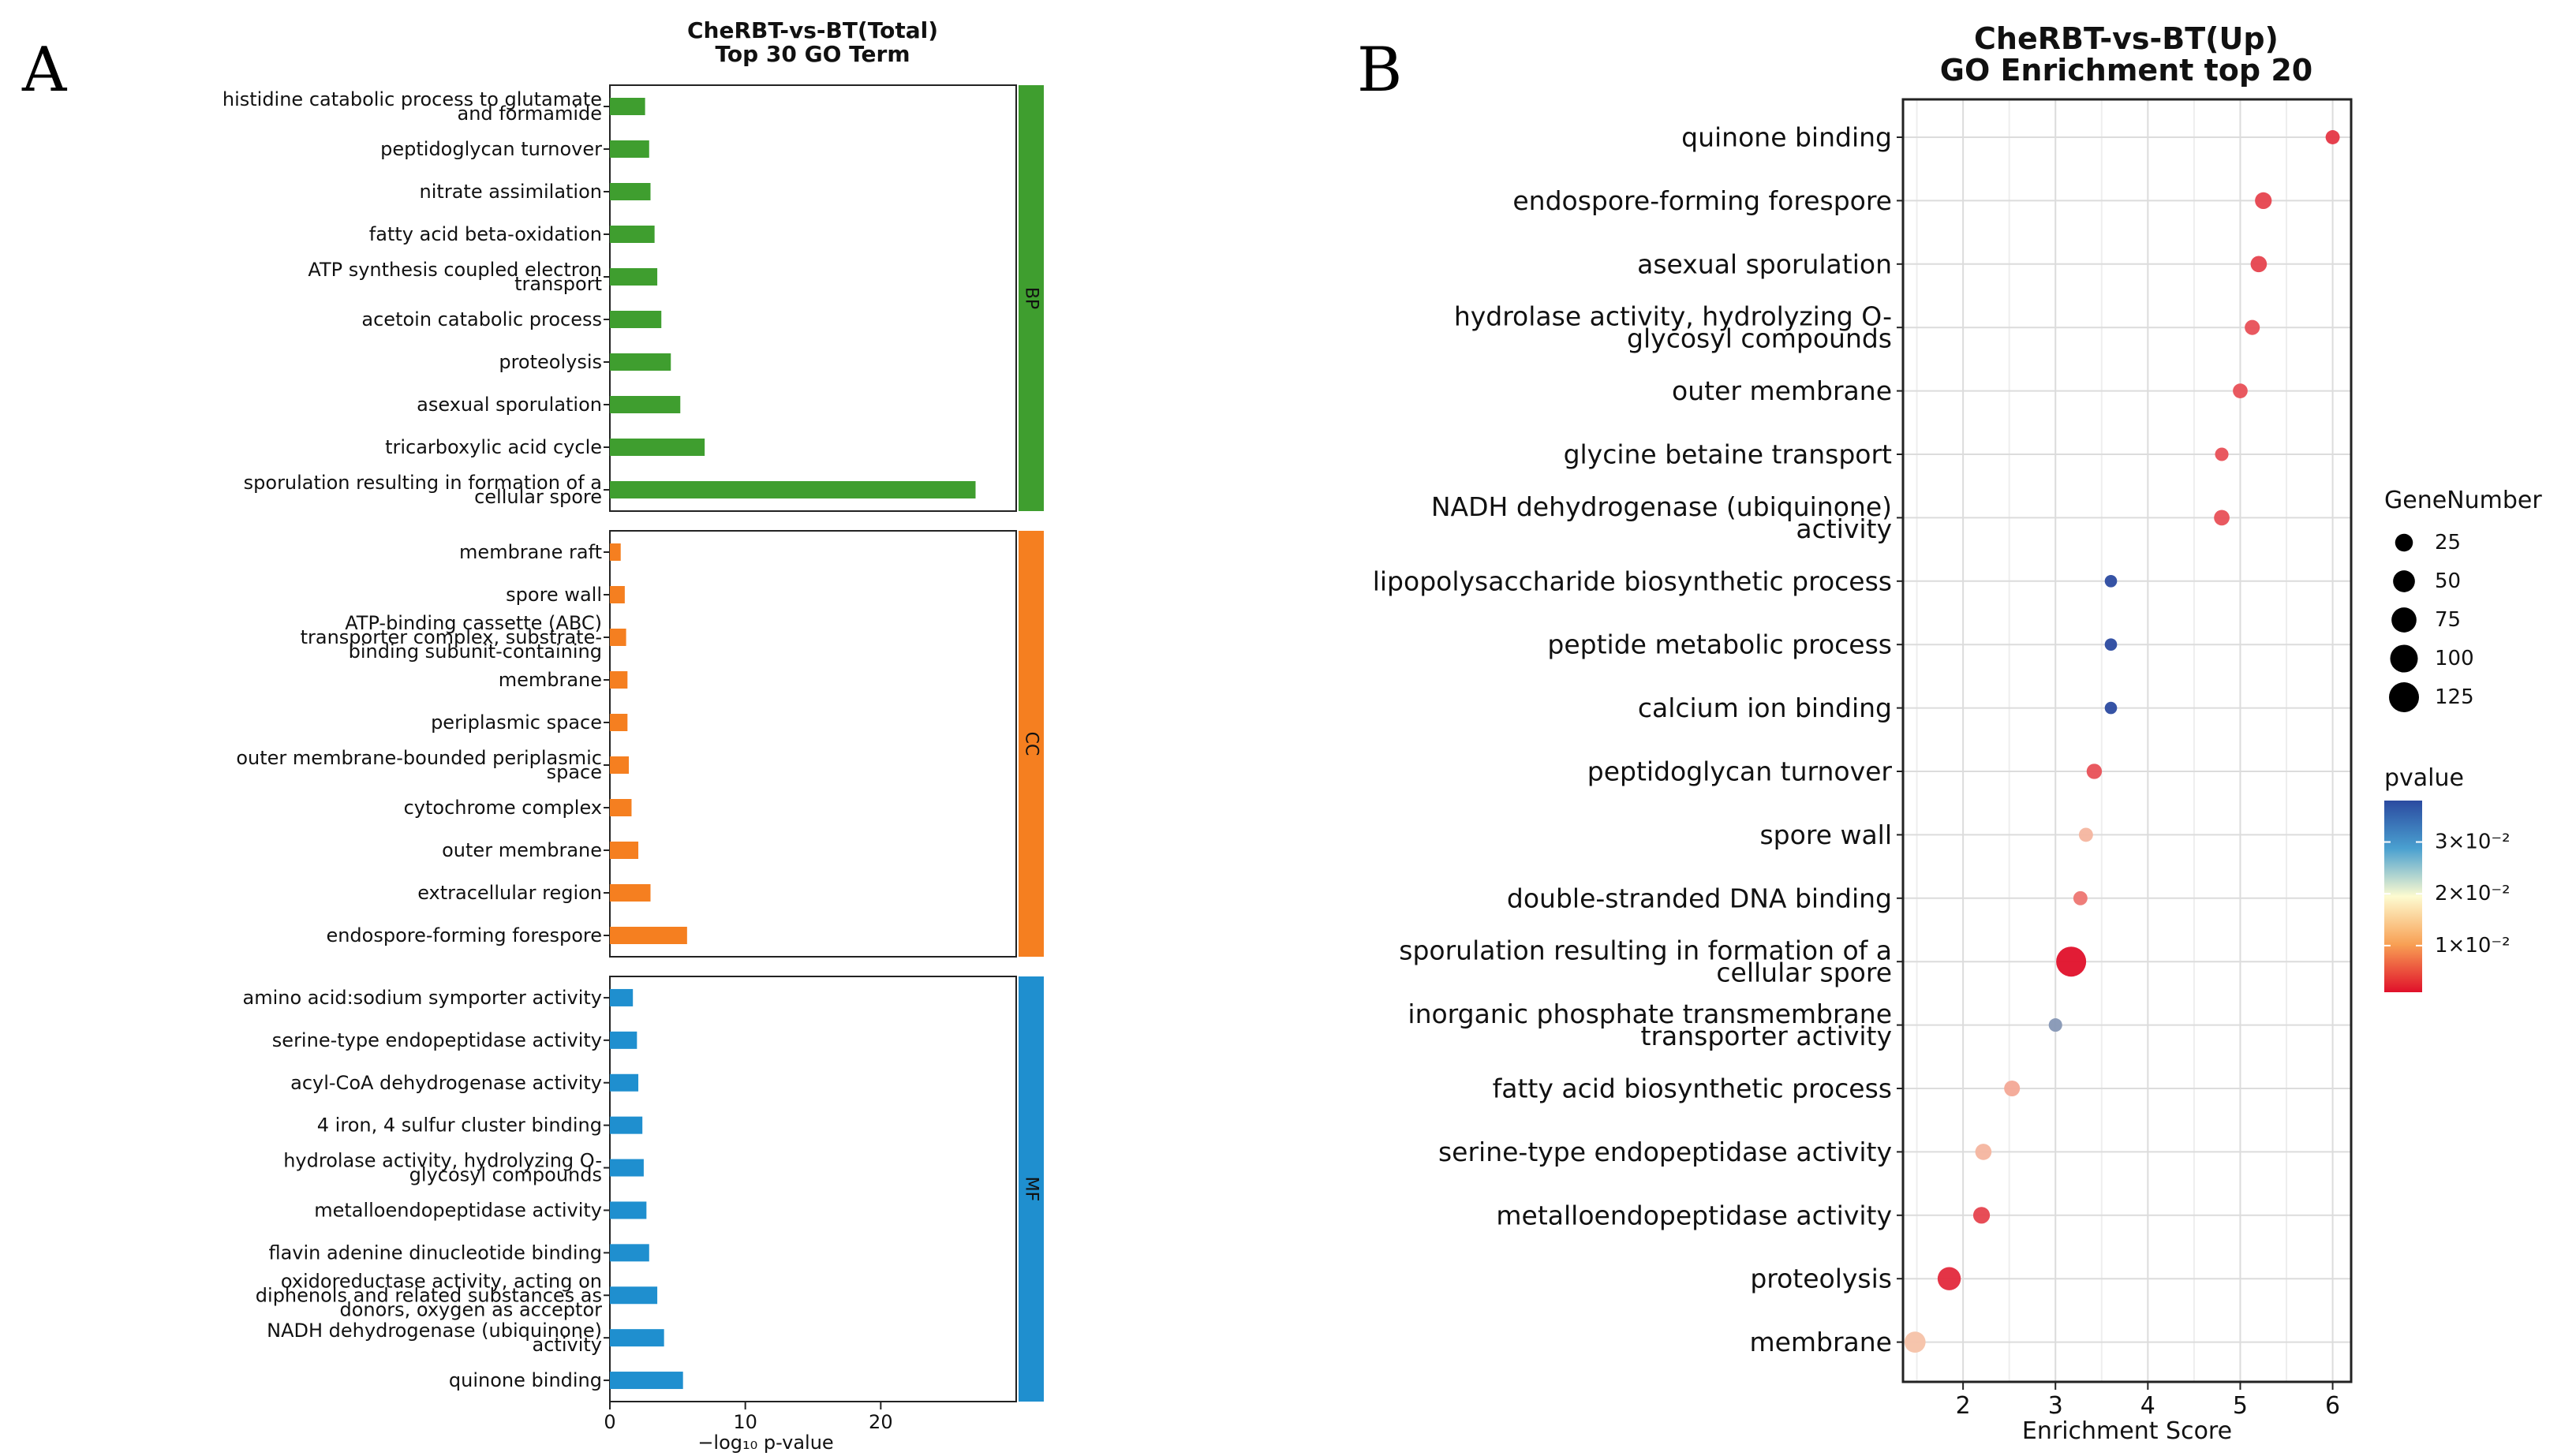 The height and width of the screenshot is (1456, 2561). I want to click on term-label: cellular spore, so click(1804, 973).